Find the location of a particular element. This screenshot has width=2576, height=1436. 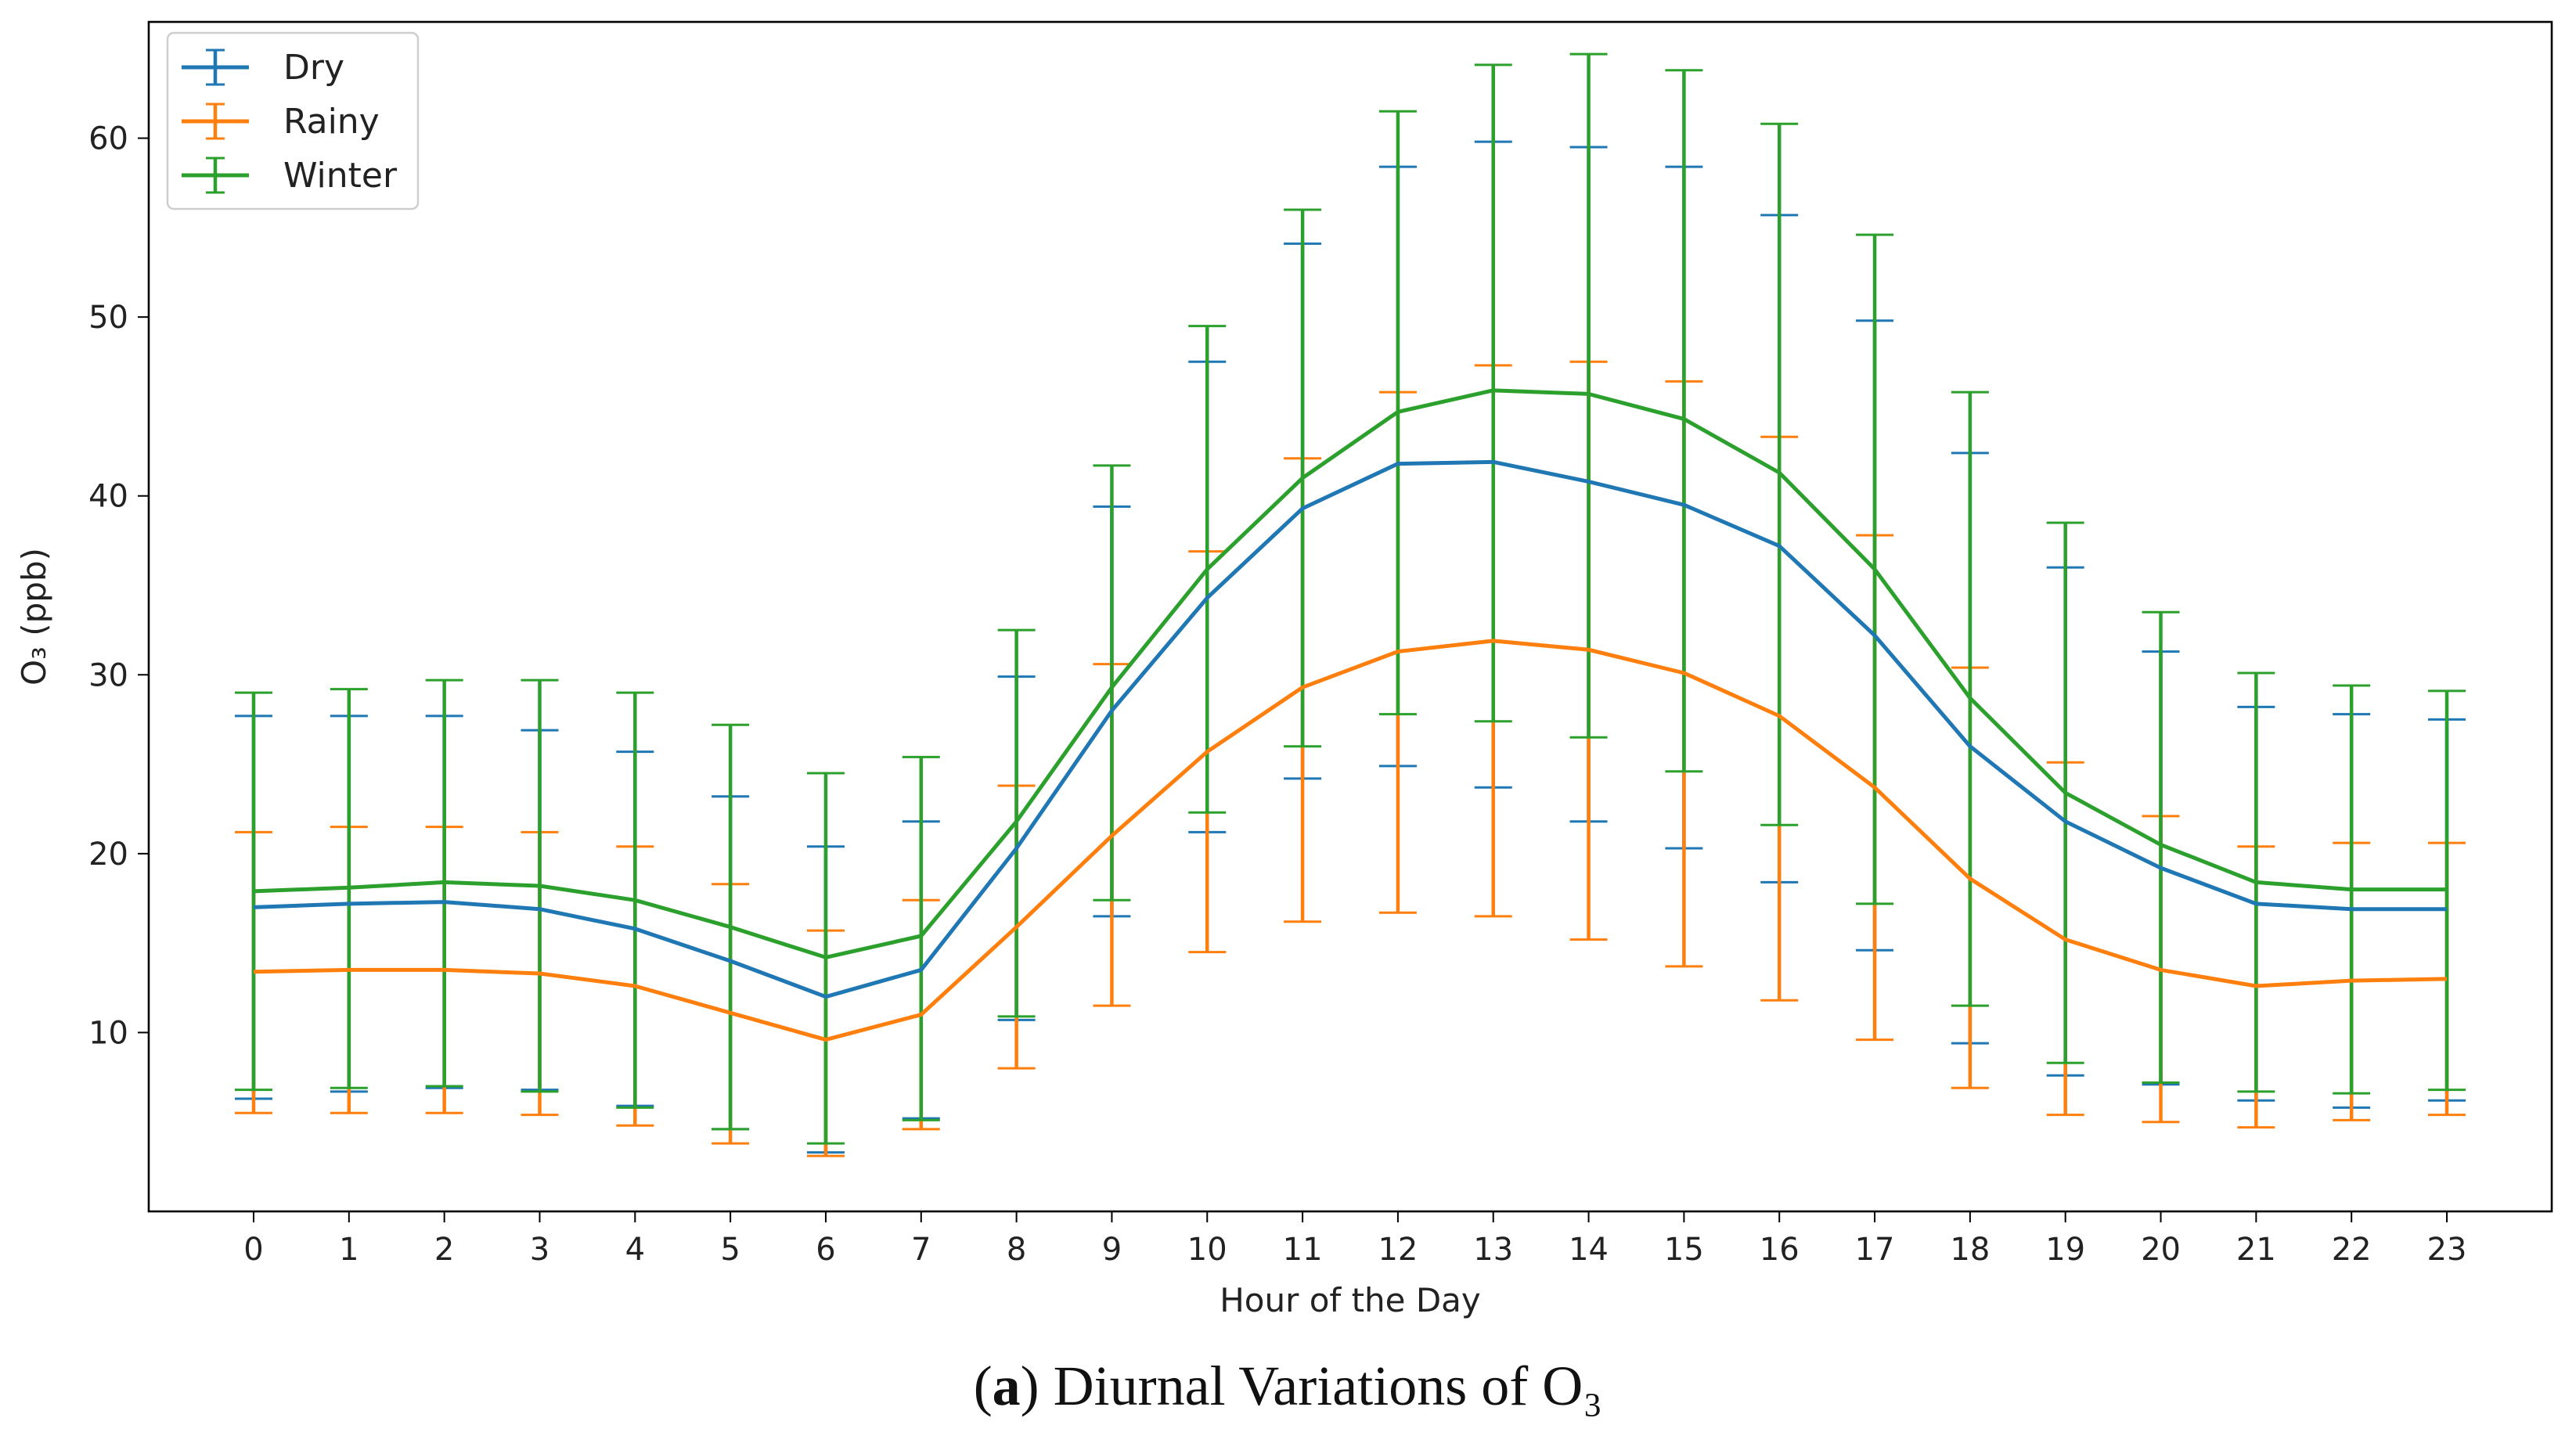

x-tick-label: 16 is located at coordinates (1780, 1250).